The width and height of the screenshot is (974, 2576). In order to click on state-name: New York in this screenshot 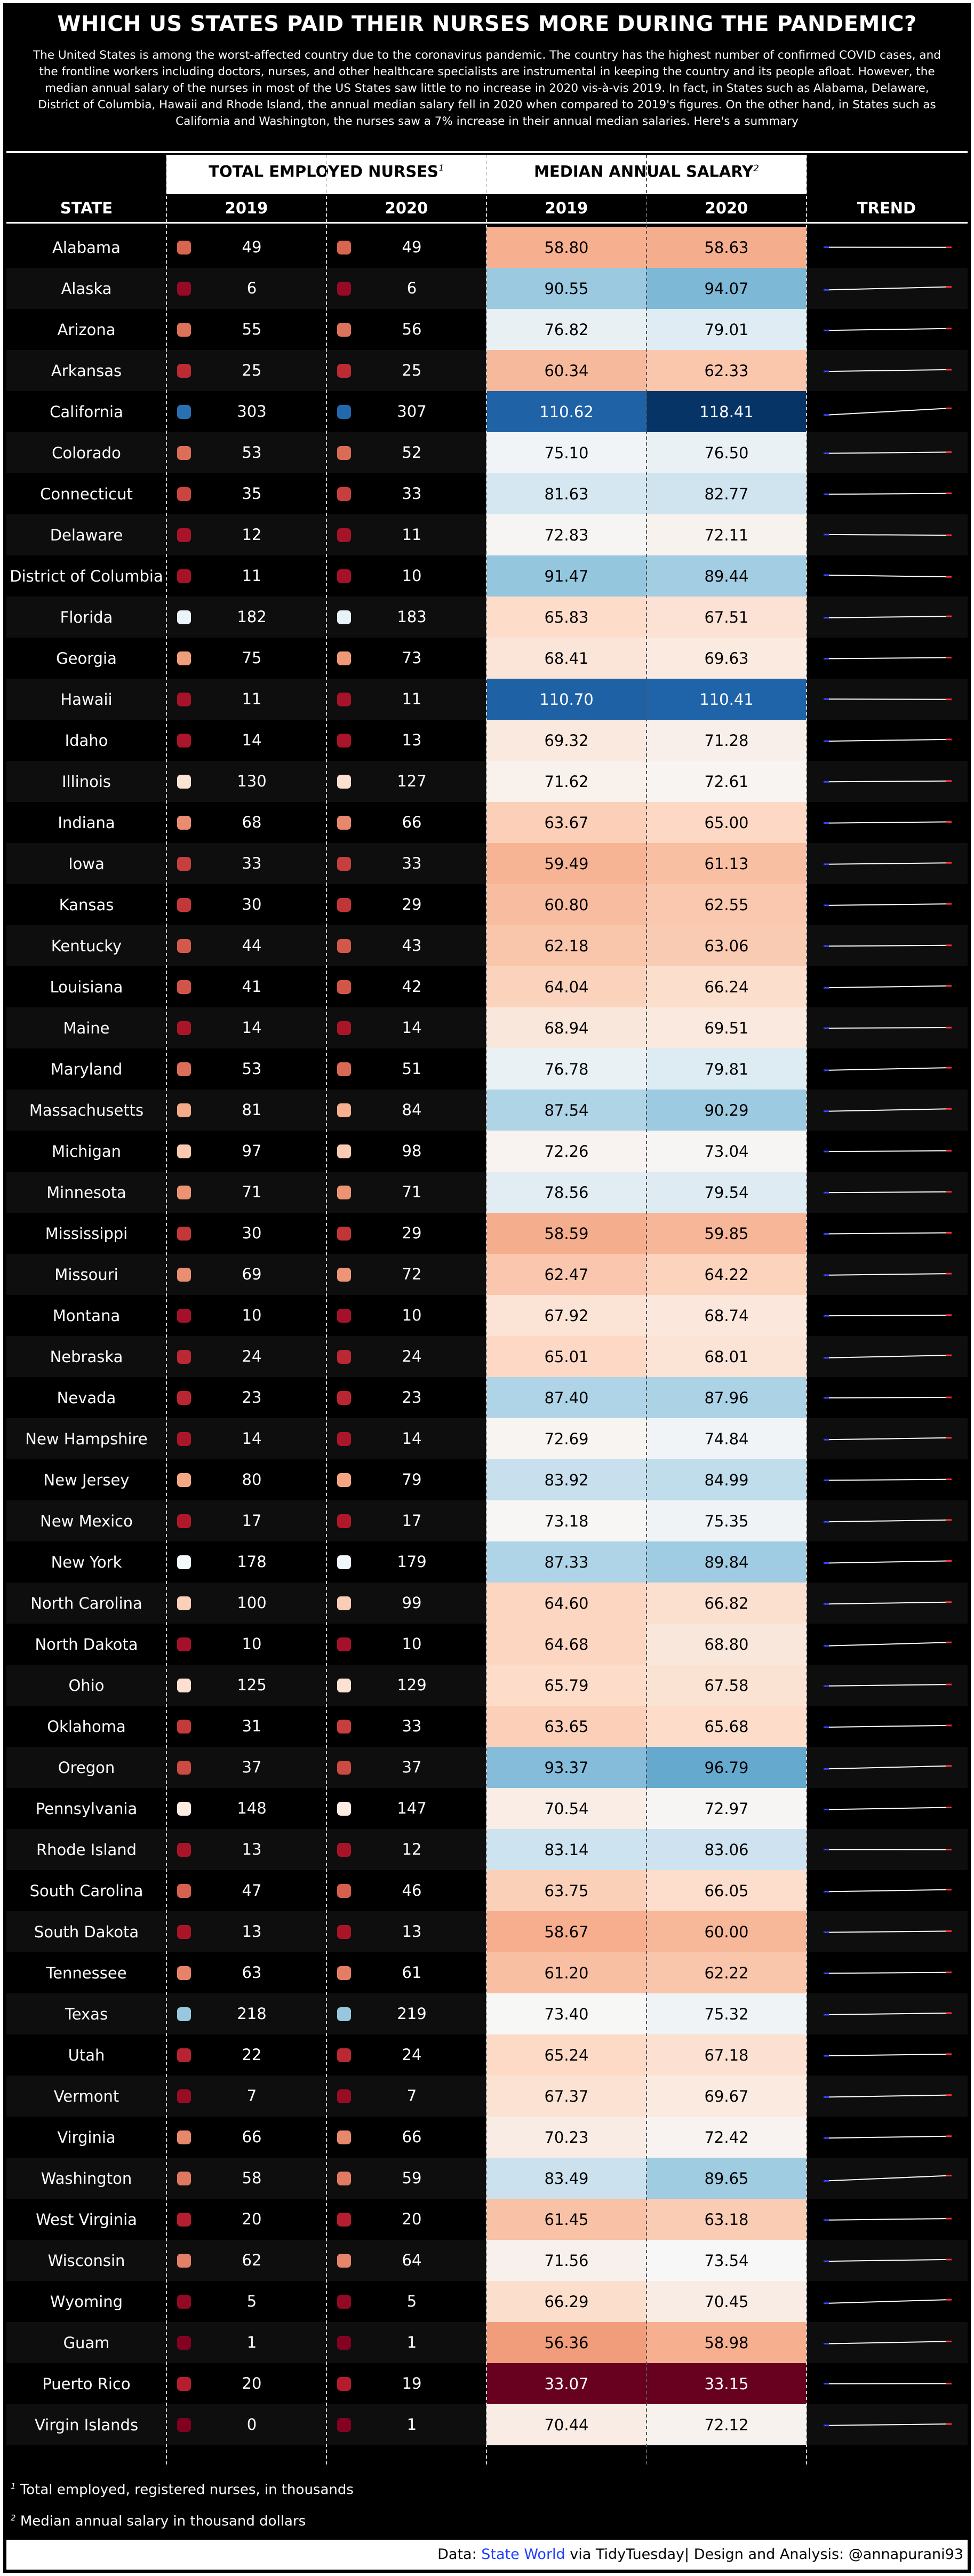, I will do `click(86, 1562)`.